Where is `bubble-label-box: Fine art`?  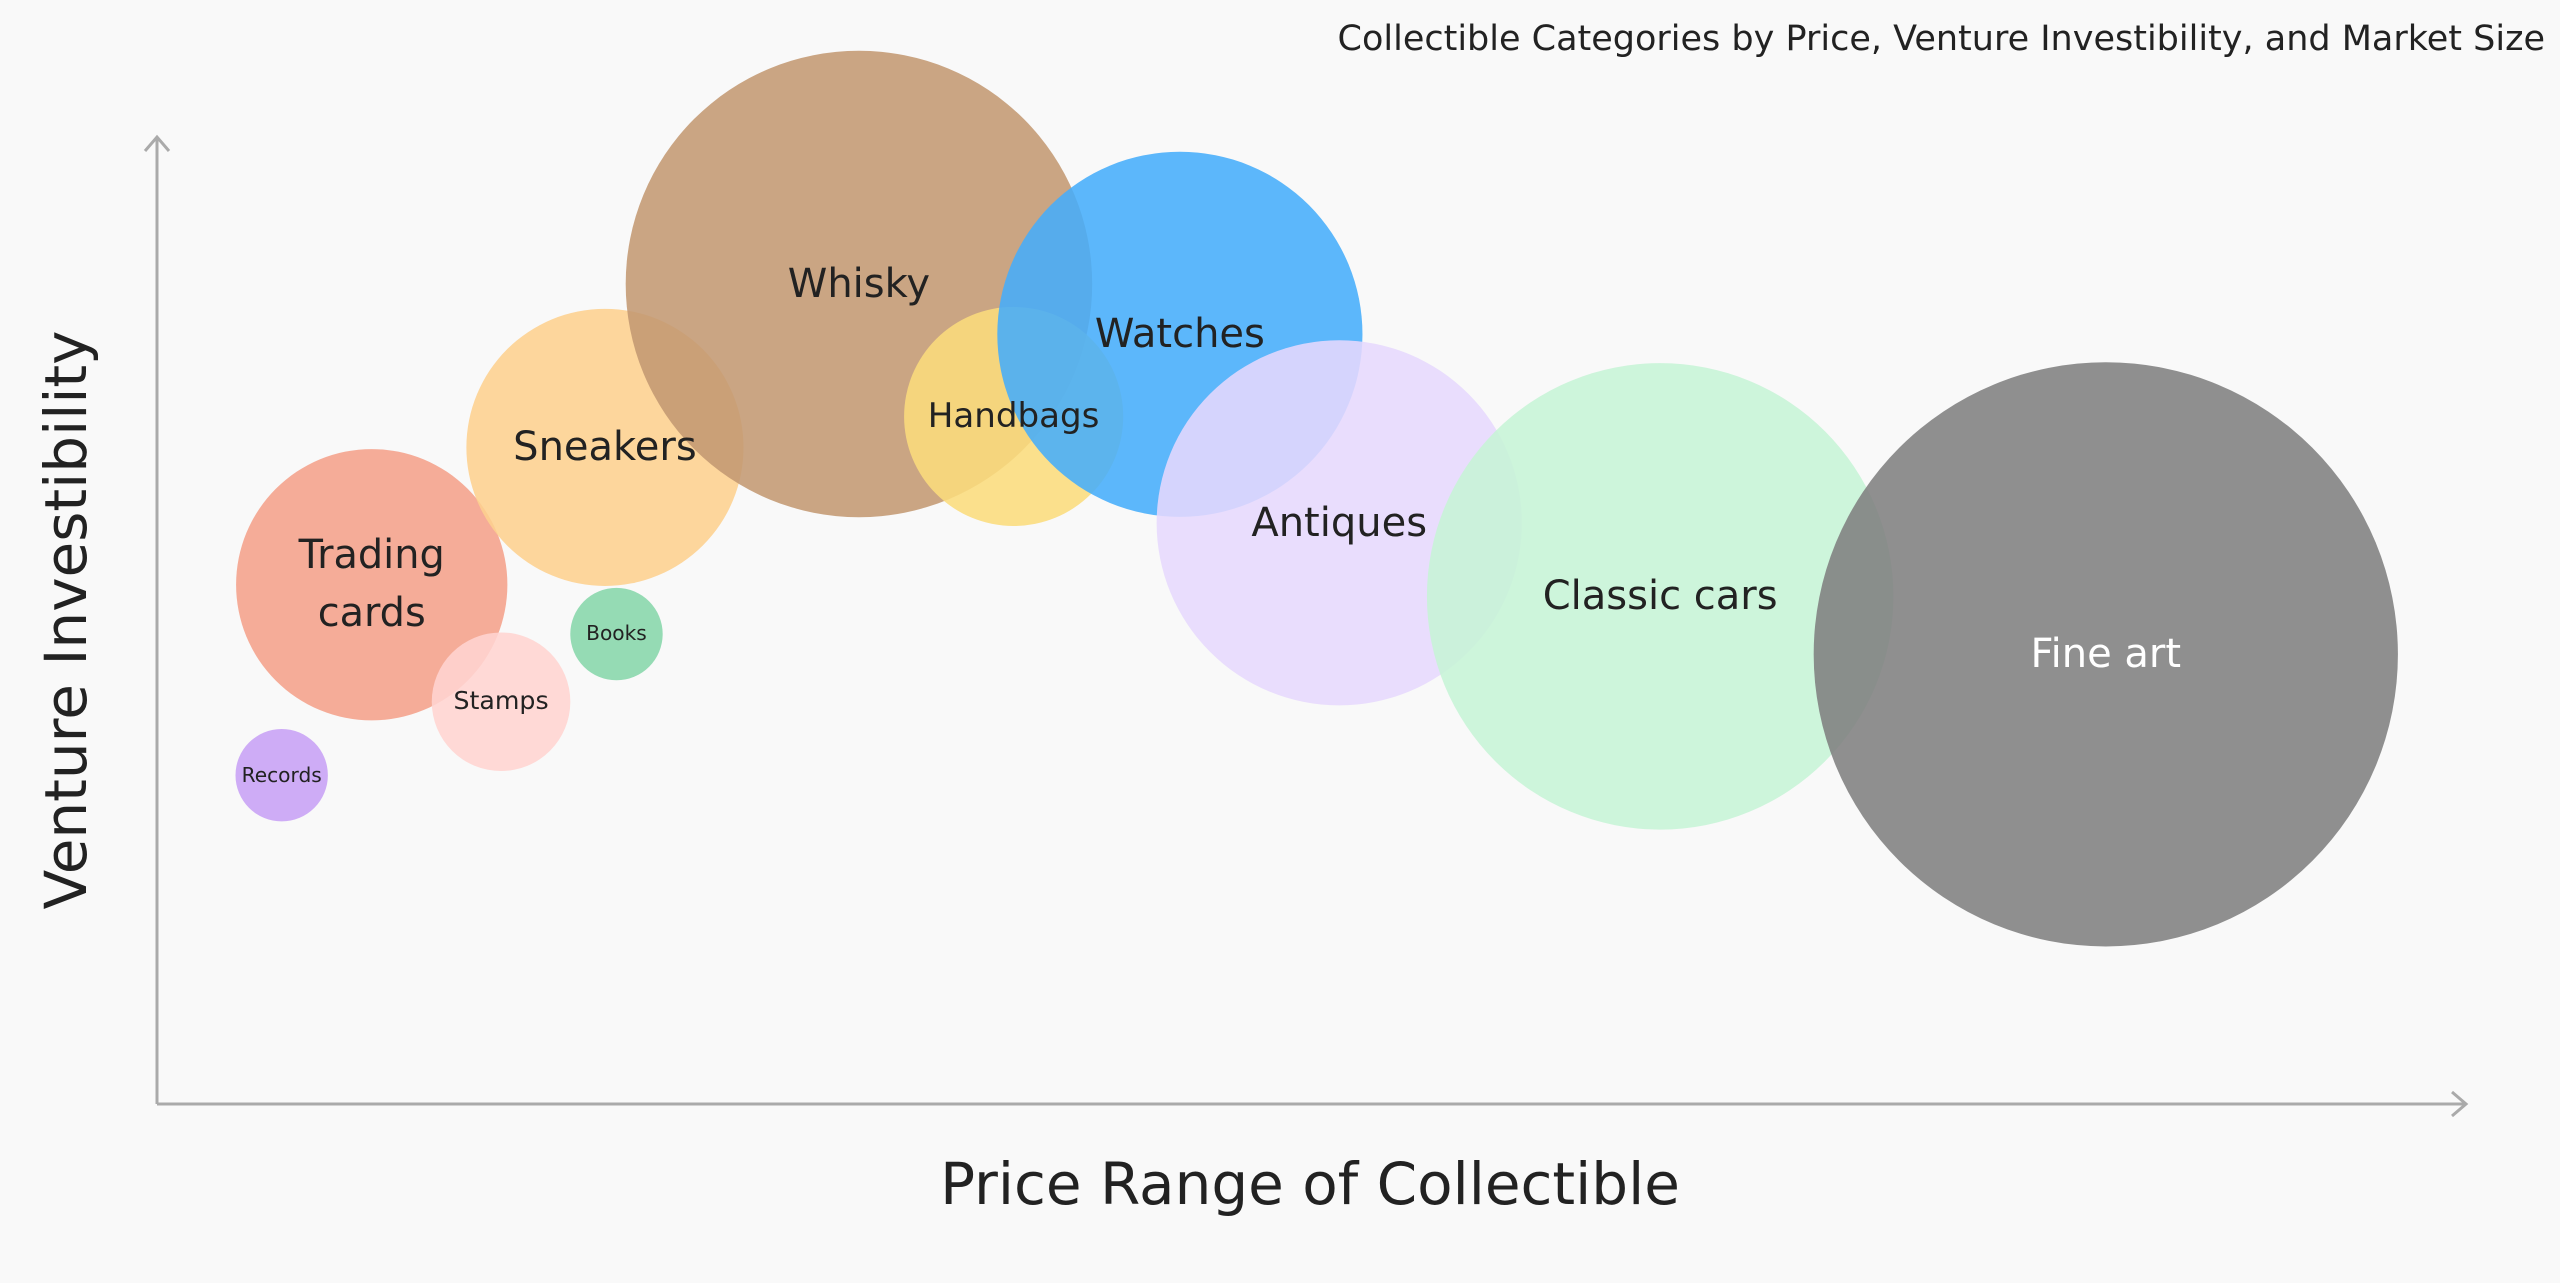
bubble-label-box: Fine art is located at coordinates (2105, 654).